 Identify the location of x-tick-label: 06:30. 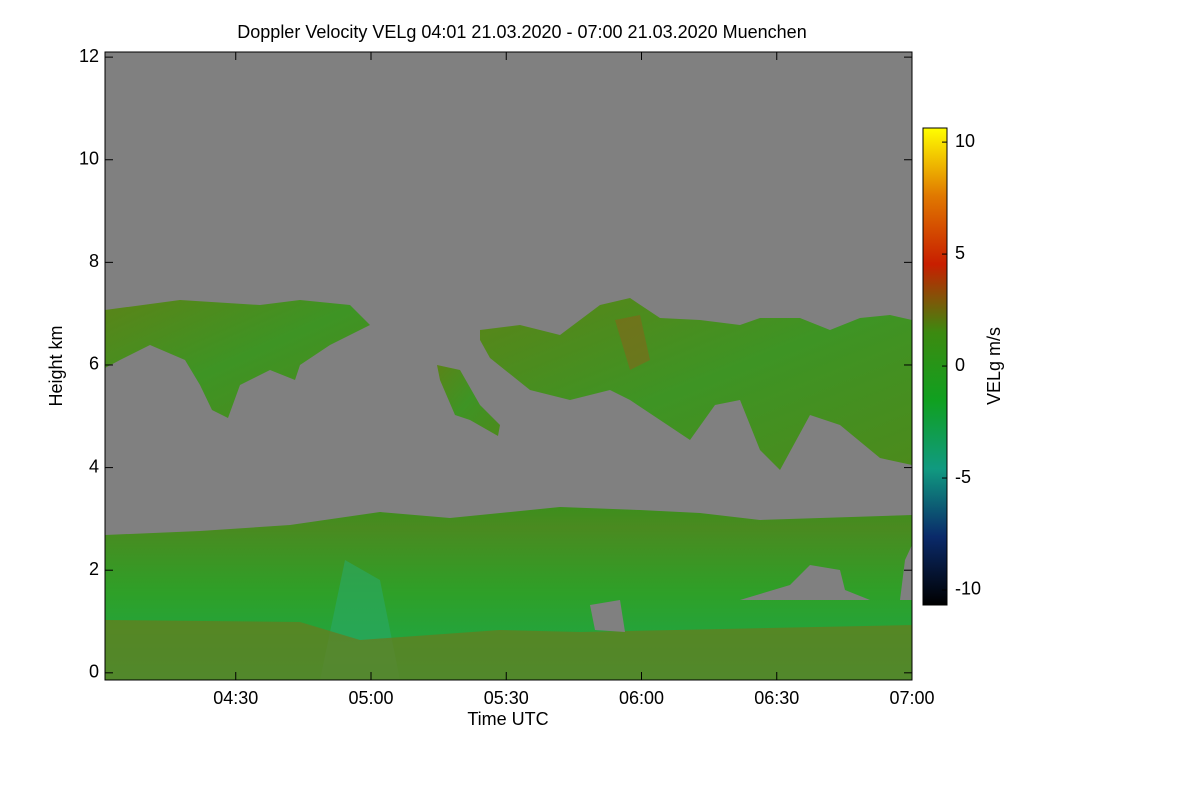
(776, 698).